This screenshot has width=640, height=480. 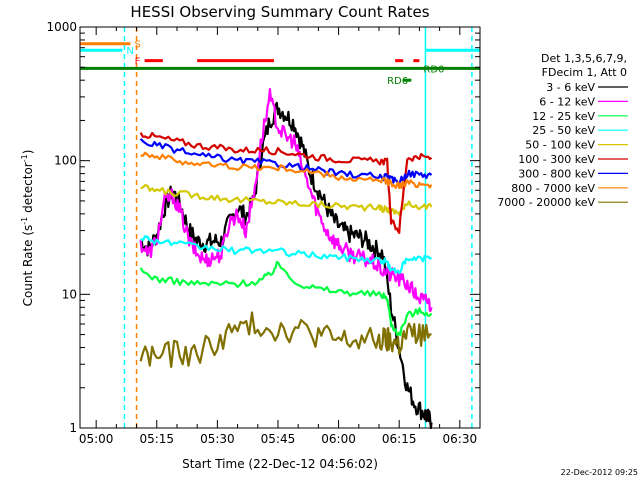 What do you see at coordinates (338, 439) in the screenshot?
I see `x-tick-label-4: 06:00` at bounding box center [338, 439].